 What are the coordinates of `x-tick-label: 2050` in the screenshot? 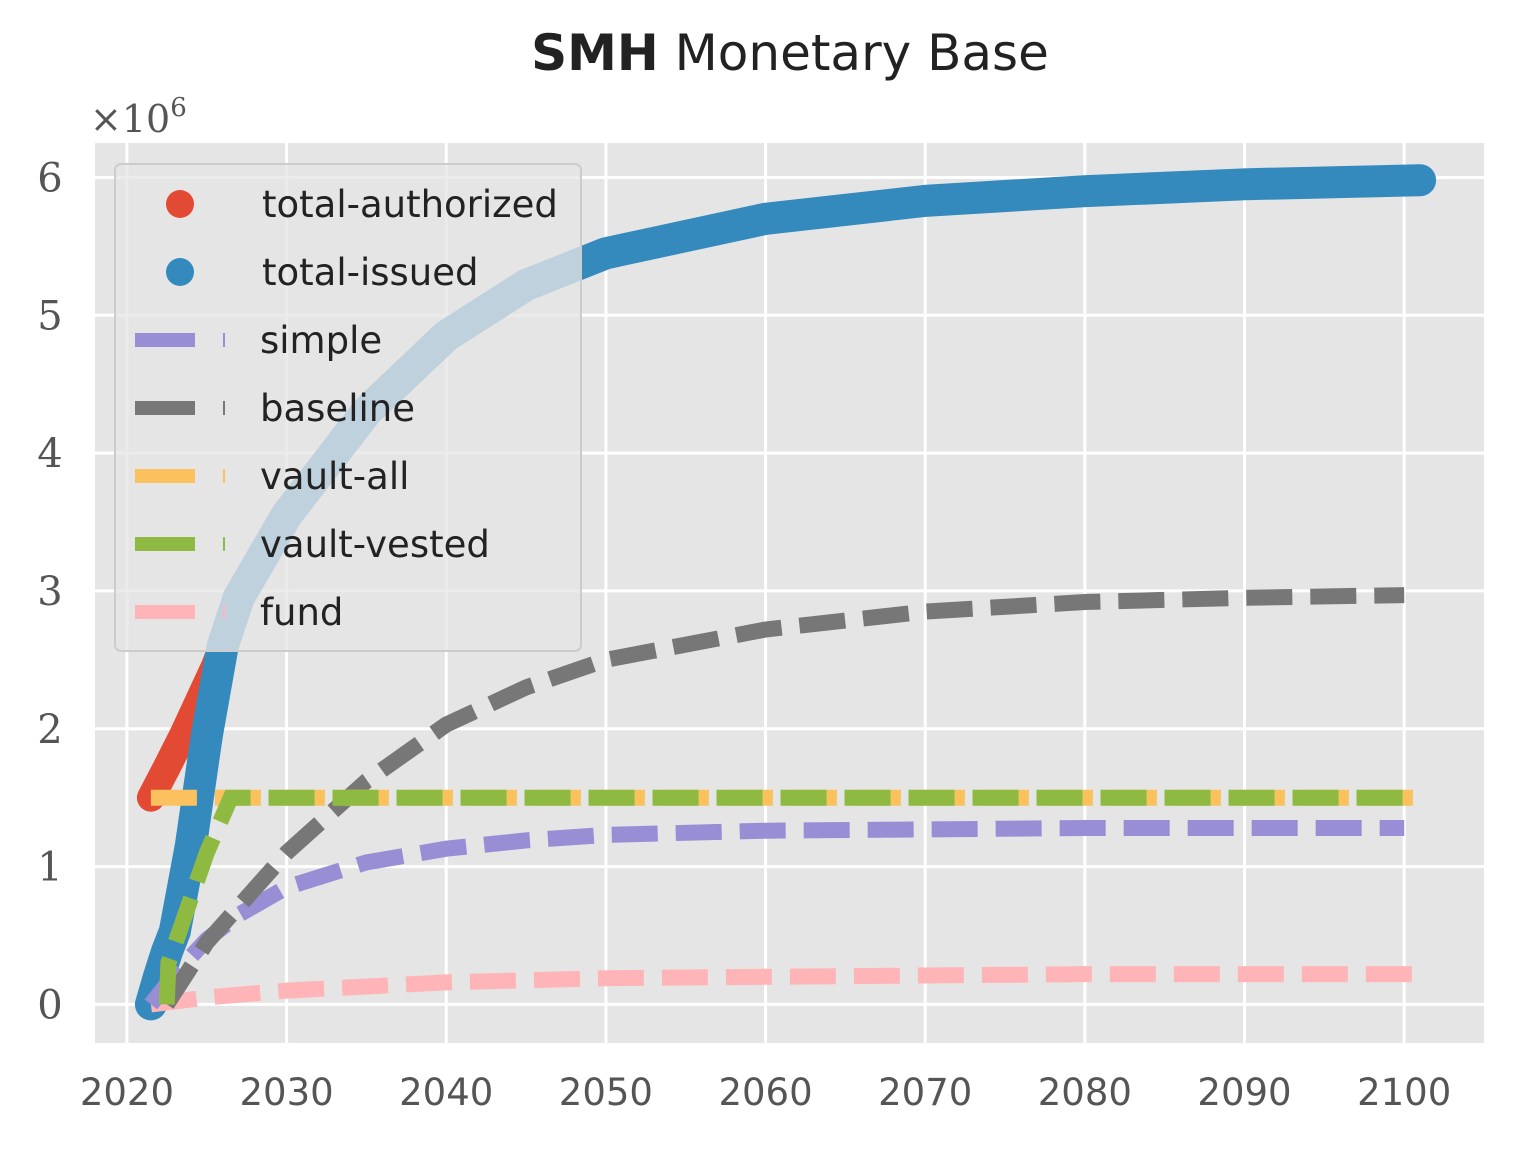 It's located at (606, 1092).